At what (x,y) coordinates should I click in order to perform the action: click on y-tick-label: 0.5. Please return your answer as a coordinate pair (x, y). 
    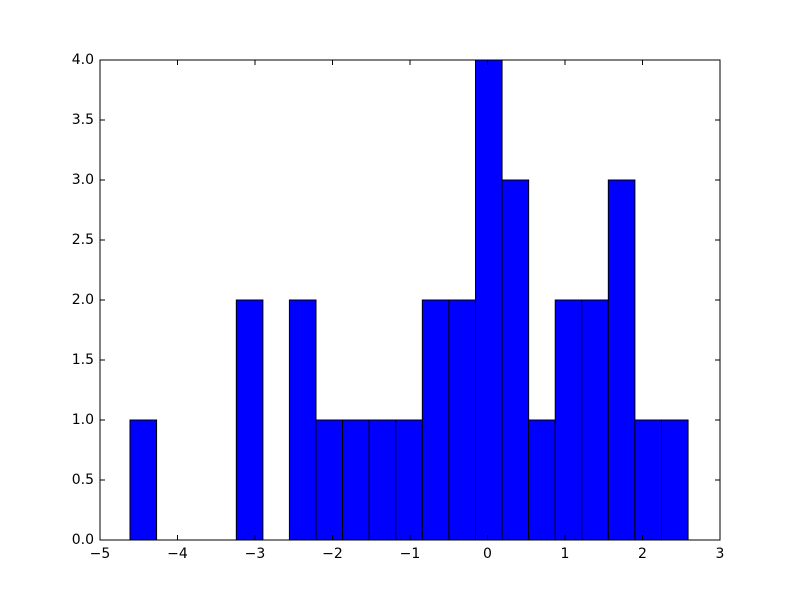
    Looking at the image, I should click on (83, 480).